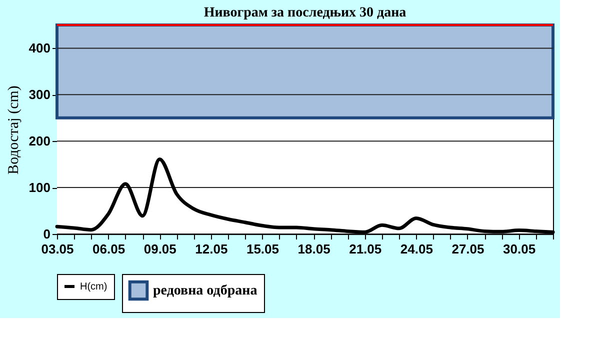 The height and width of the screenshot is (343, 600). I want to click on y-tick-label: 400, so click(39, 48).